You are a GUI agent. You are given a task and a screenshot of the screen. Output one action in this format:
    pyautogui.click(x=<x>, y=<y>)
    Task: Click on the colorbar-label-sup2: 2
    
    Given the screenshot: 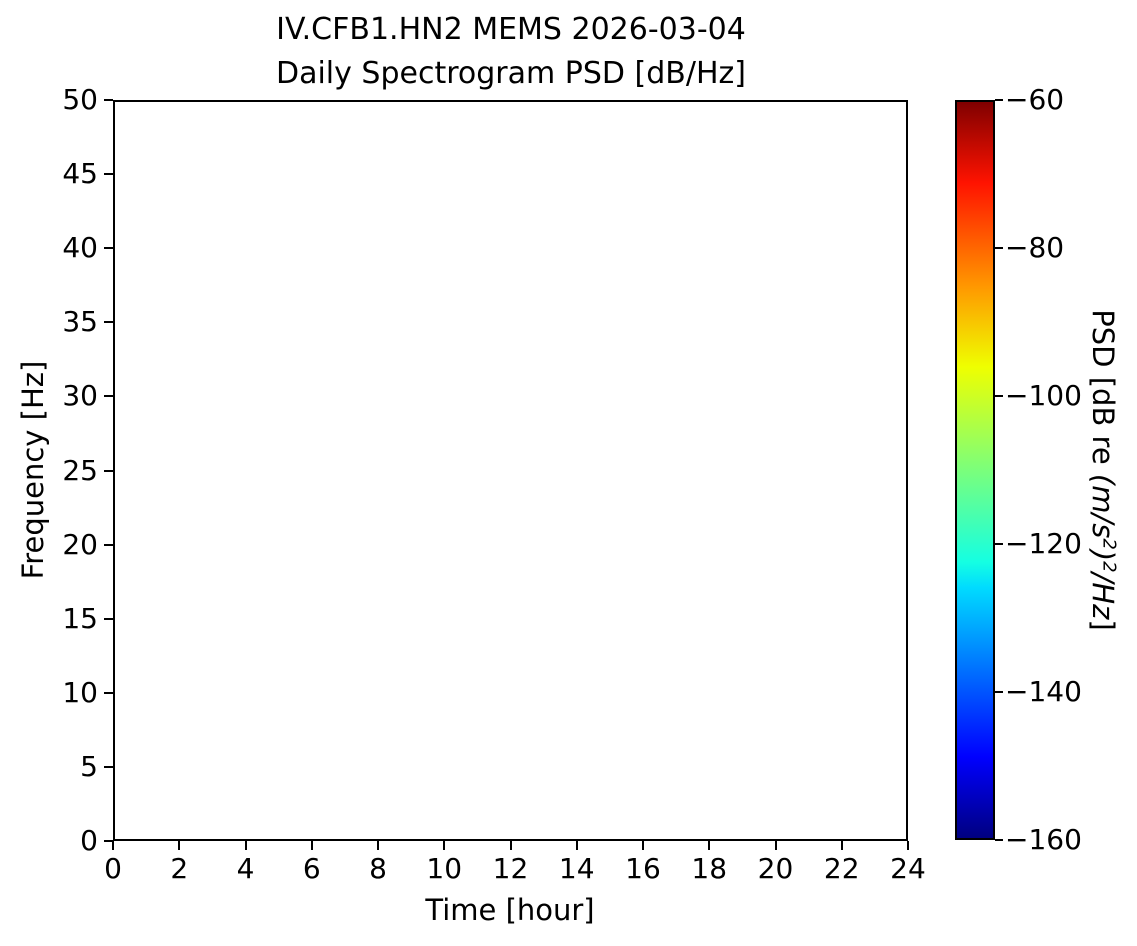 What is the action you would take?
    pyautogui.click(x=1109, y=567)
    